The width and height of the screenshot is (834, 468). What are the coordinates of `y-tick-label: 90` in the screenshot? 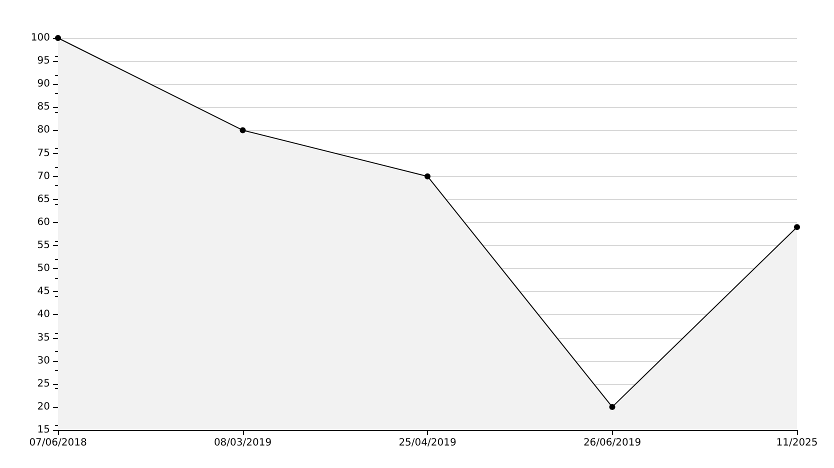 It's located at (43, 84).